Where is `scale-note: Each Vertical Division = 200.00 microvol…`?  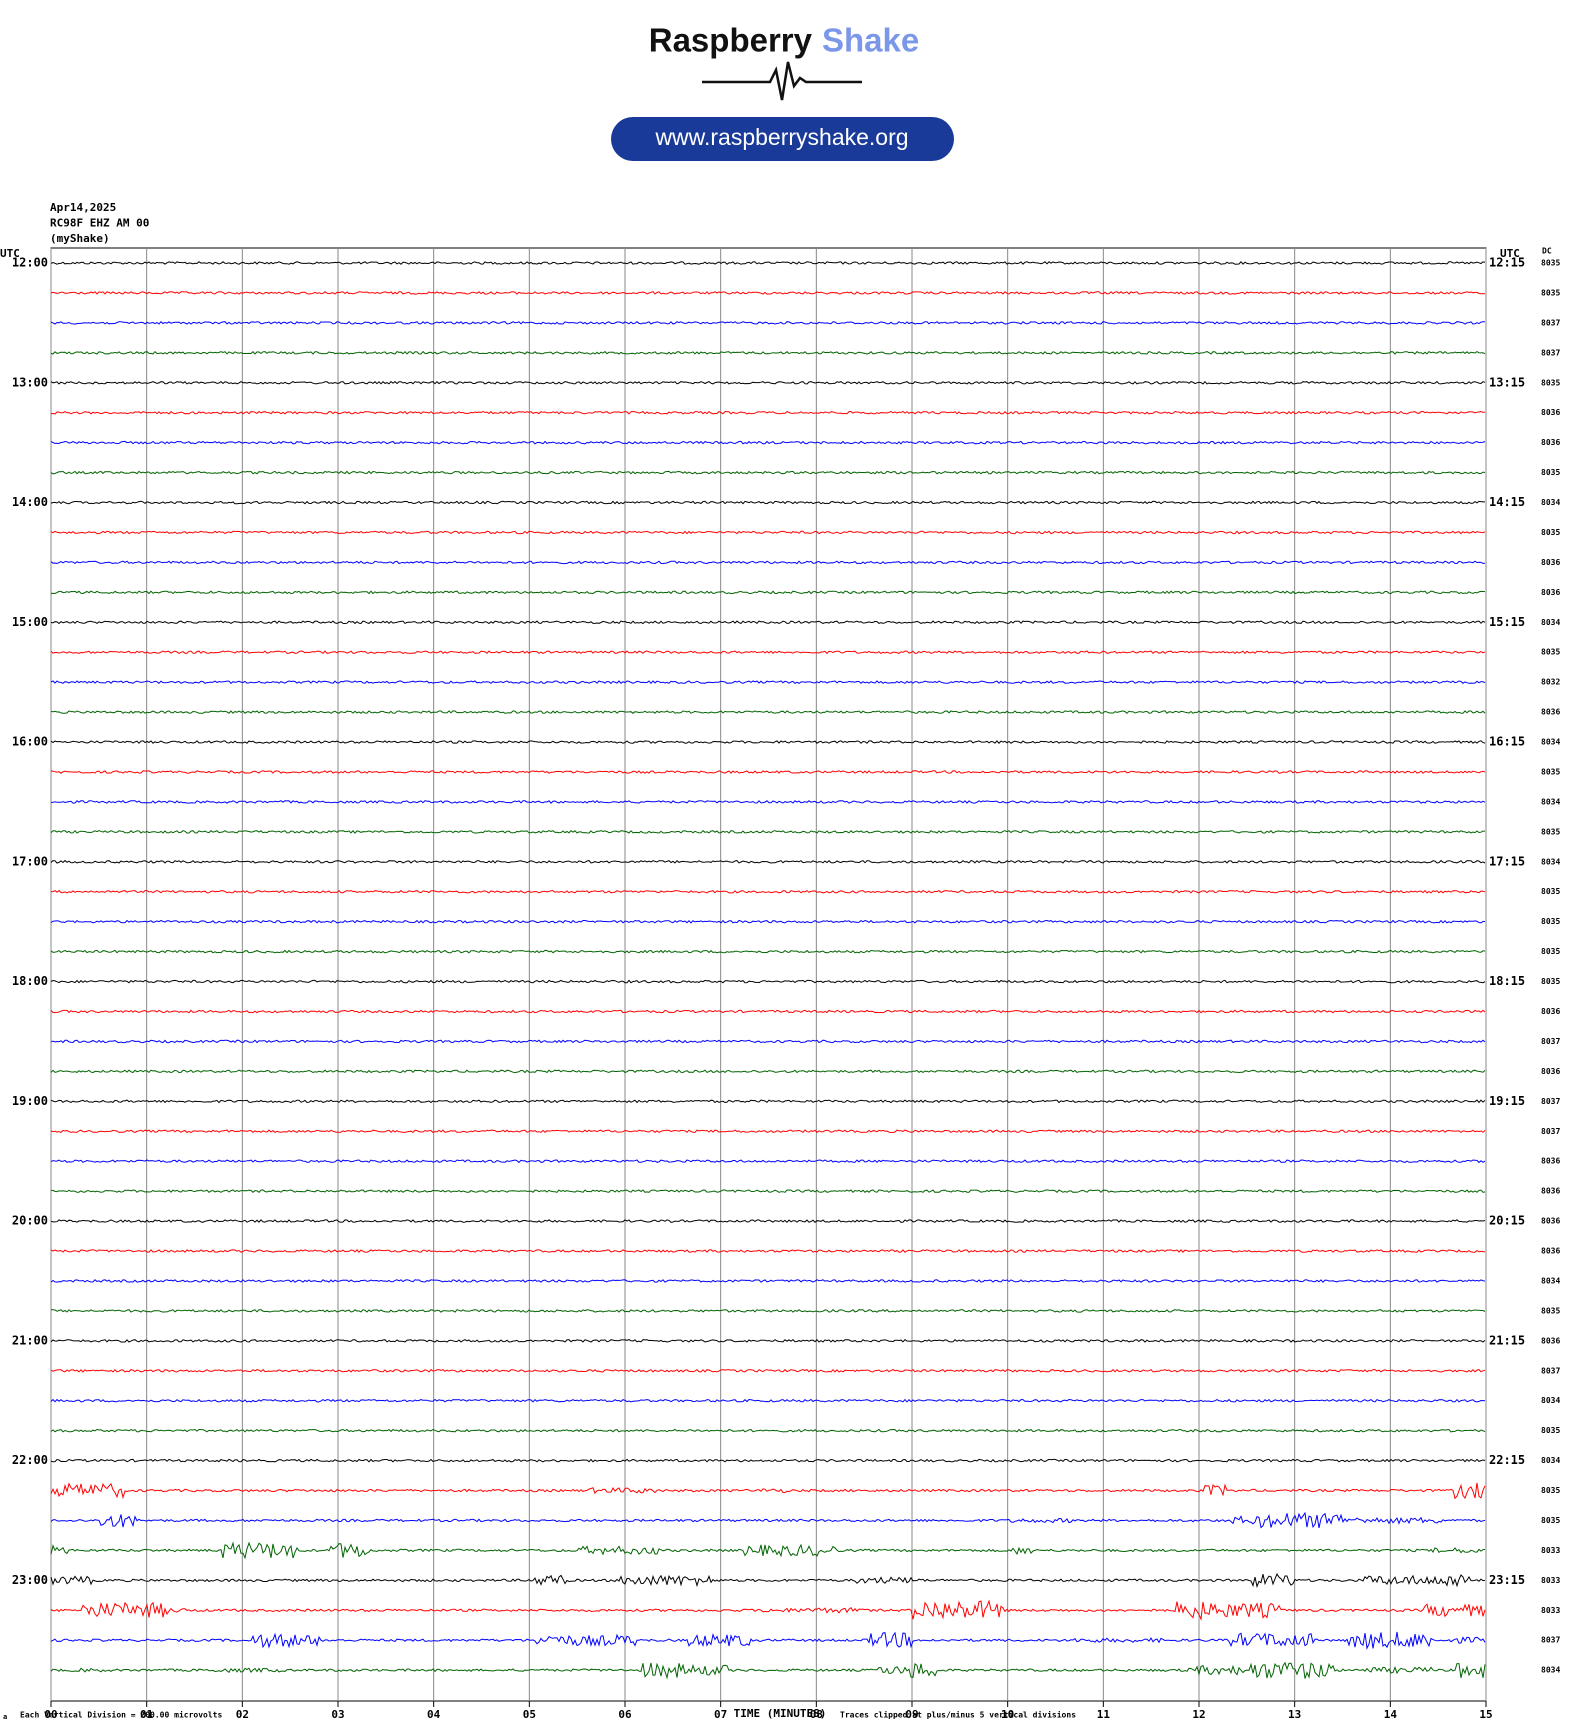 scale-note: Each Vertical Division = 200.00 microvol… is located at coordinates (121, 1715).